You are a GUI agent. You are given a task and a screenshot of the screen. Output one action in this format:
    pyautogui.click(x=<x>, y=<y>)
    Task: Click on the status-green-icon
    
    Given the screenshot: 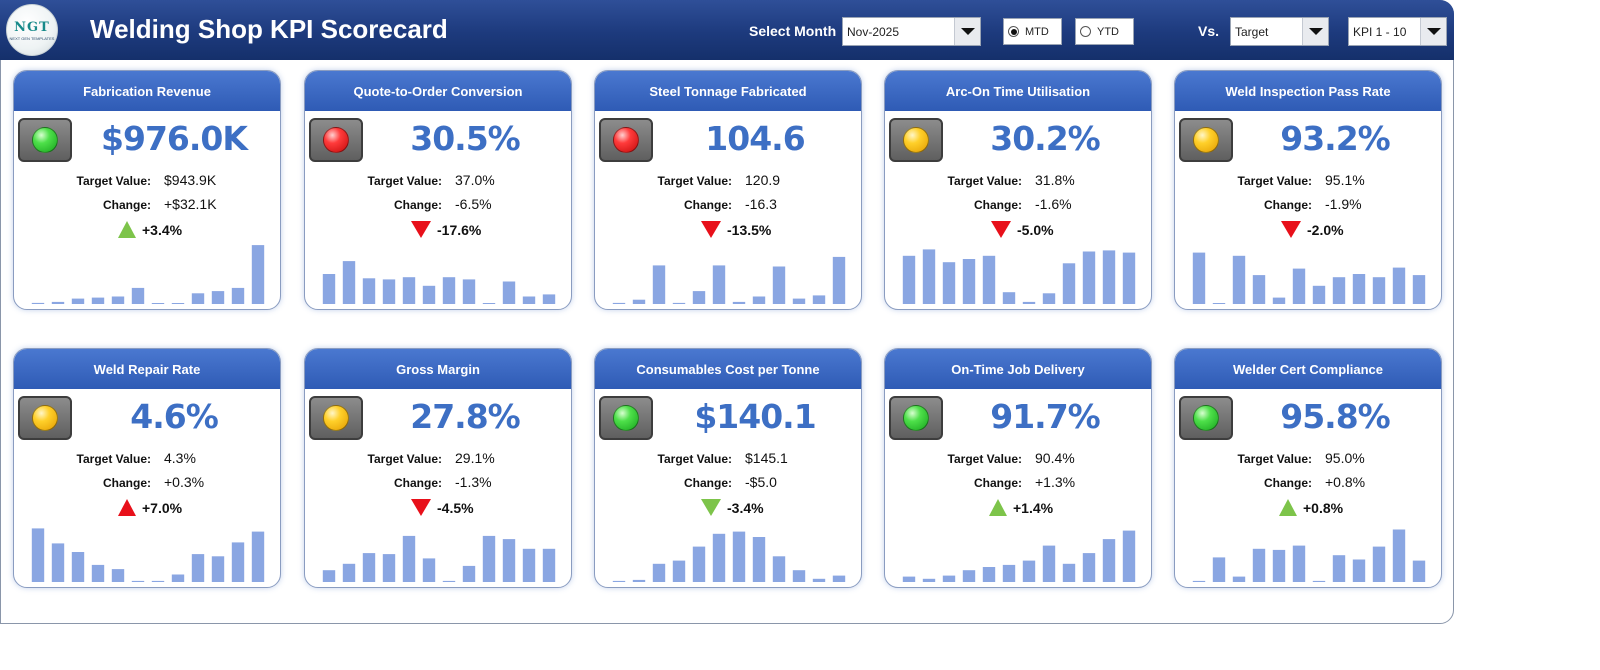 What is the action you would take?
    pyautogui.click(x=626, y=418)
    